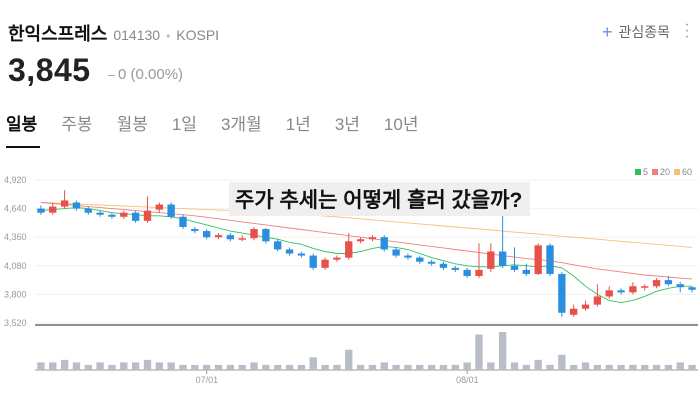 The width and height of the screenshot is (700, 400). What do you see at coordinates (137, 35) in the screenshot?
I see `stock-code: 014130` at bounding box center [137, 35].